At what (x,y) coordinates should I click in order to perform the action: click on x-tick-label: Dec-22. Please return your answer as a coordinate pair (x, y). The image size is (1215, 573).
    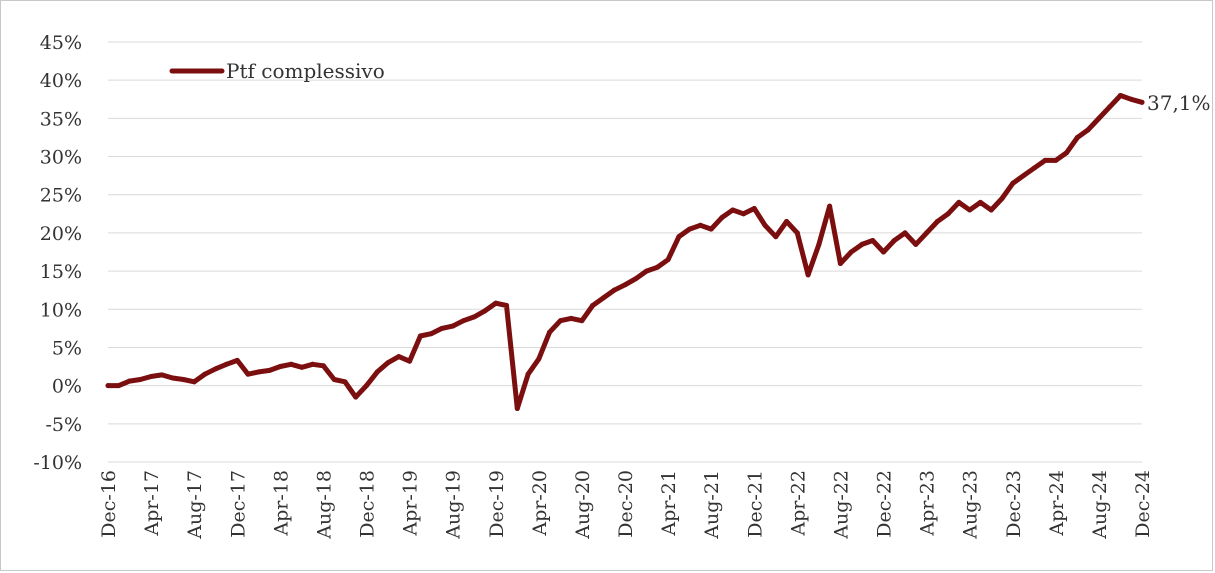
    Looking at the image, I should click on (885, 504).